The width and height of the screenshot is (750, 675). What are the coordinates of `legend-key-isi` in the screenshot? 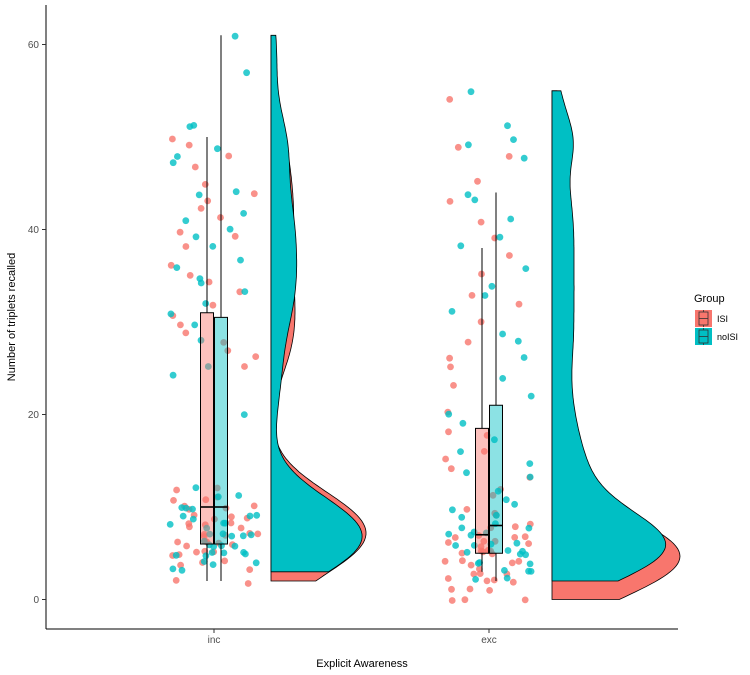 It's located at (703, 318).